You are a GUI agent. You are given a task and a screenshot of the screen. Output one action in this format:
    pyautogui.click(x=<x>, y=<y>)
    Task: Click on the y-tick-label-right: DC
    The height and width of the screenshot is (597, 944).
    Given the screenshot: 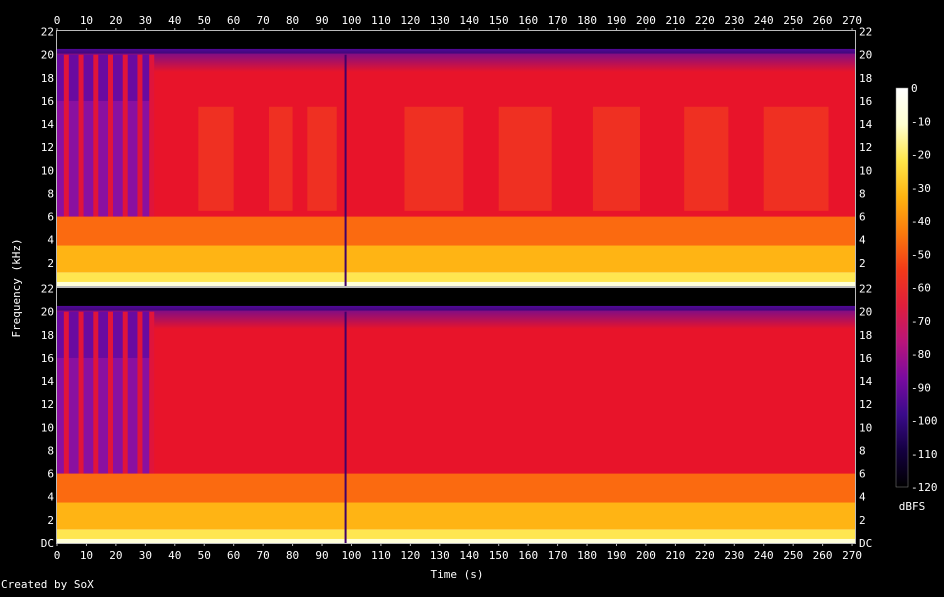 What is the action you would take?
    pyautogui.click(x=865, y=543)
    